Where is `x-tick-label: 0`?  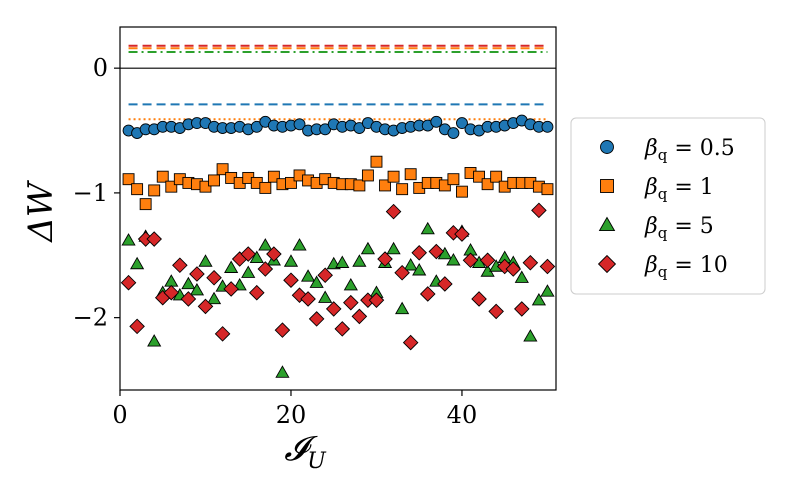
x-tick-label: 0 is located at coordinates (119, 415).